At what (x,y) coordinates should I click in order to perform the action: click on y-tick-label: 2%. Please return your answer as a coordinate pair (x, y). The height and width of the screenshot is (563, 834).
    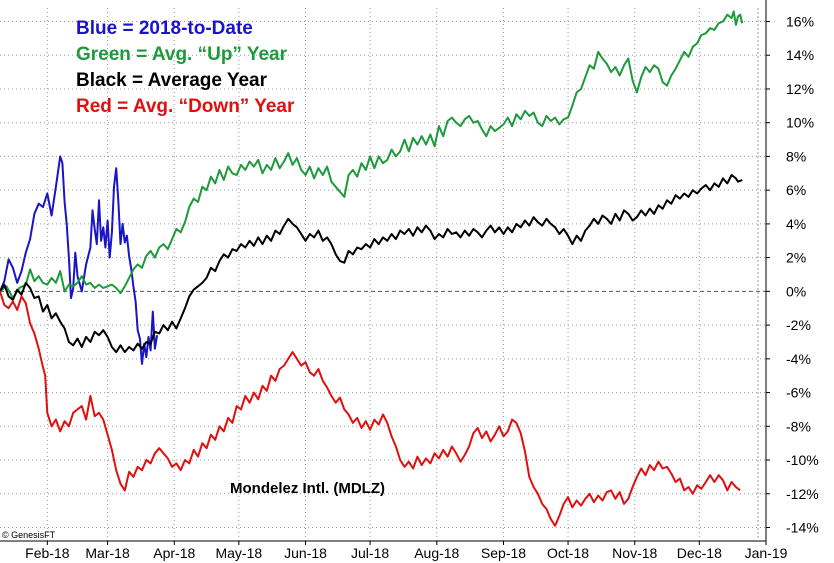
    Looking at the image, I should click on (796, 258).